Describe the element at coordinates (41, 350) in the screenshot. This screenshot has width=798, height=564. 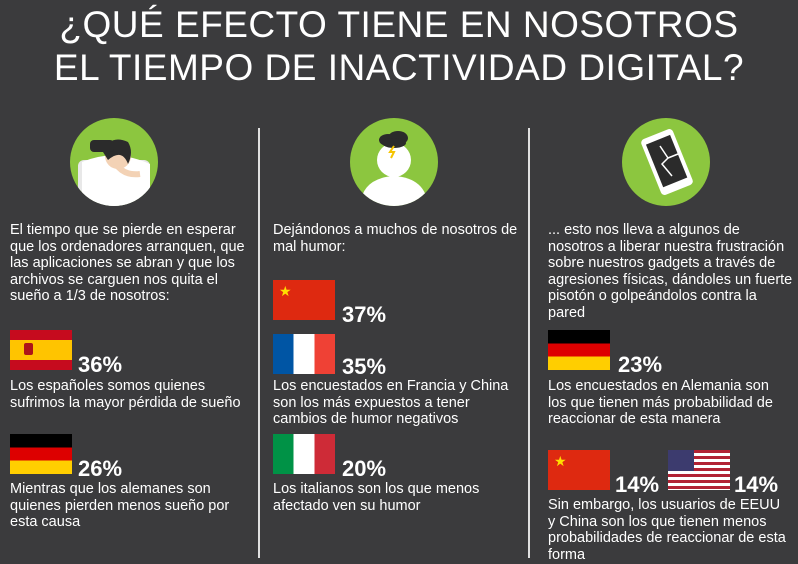
I see `spain-flag-icon` at that location.